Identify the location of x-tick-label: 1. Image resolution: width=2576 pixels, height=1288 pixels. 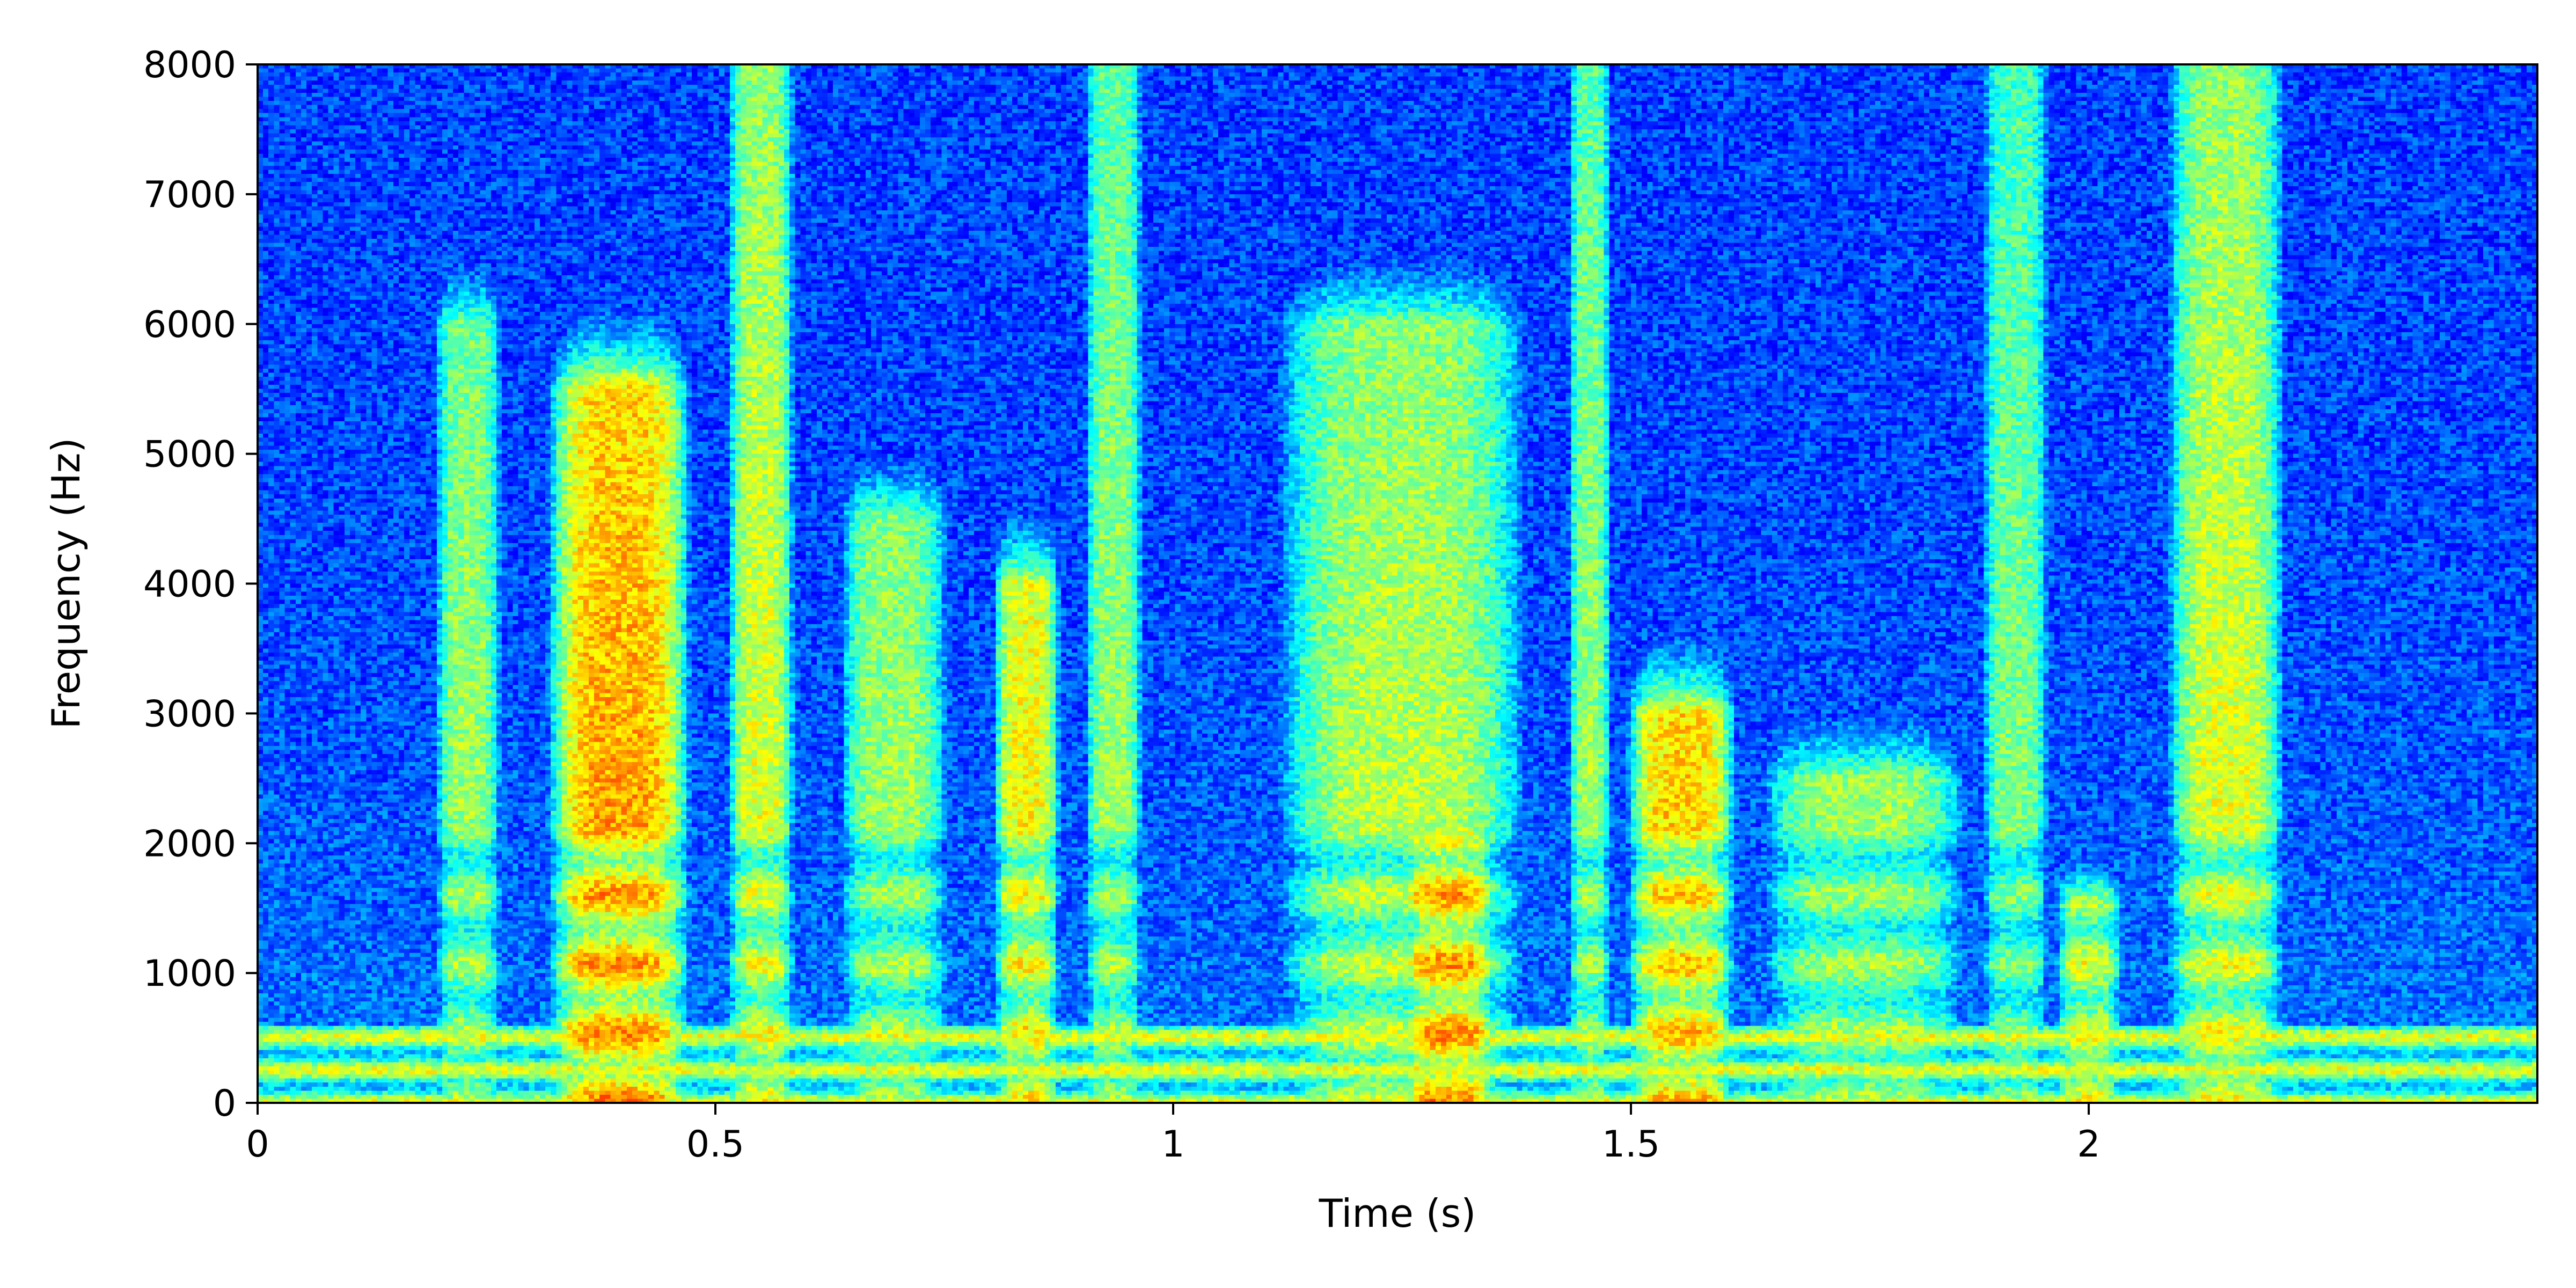
(1172, 1144).